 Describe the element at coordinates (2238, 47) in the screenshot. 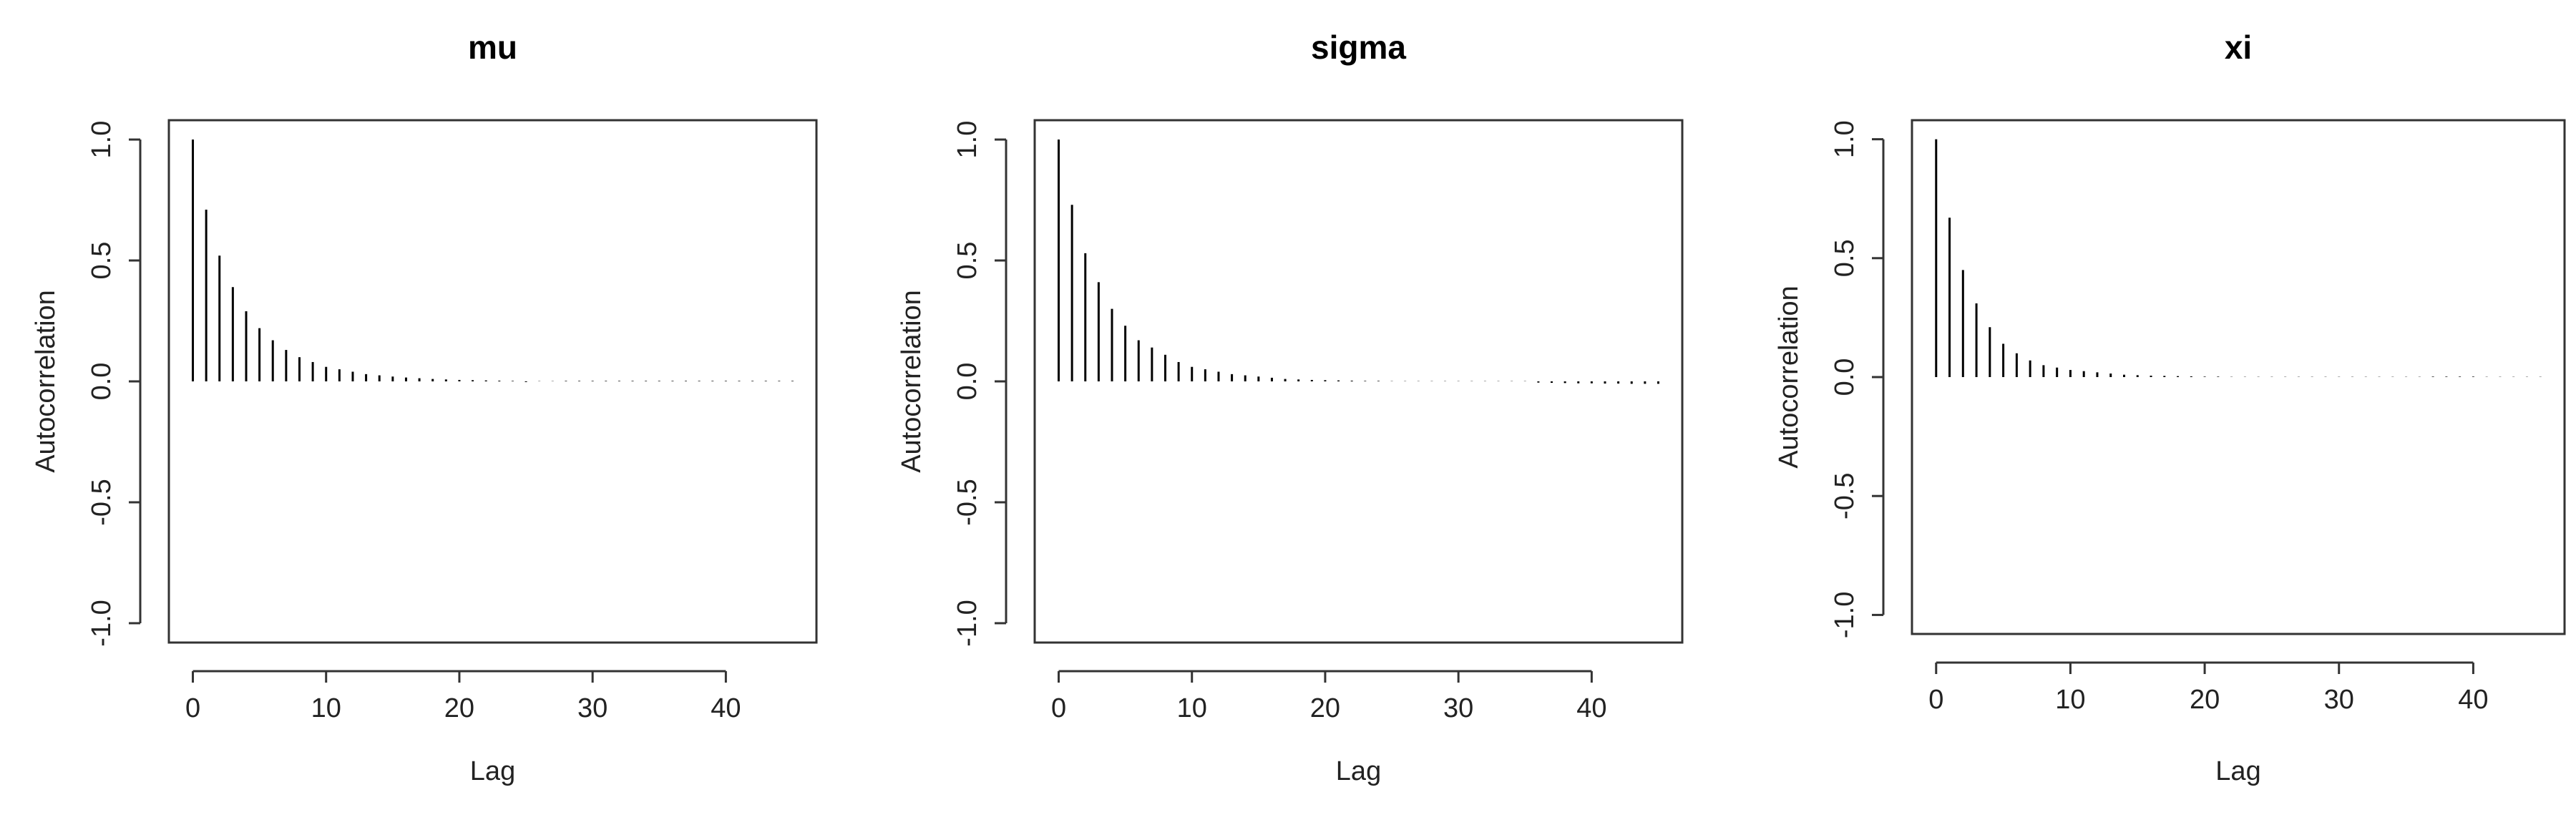

I see `chart-title: xi` at that location.